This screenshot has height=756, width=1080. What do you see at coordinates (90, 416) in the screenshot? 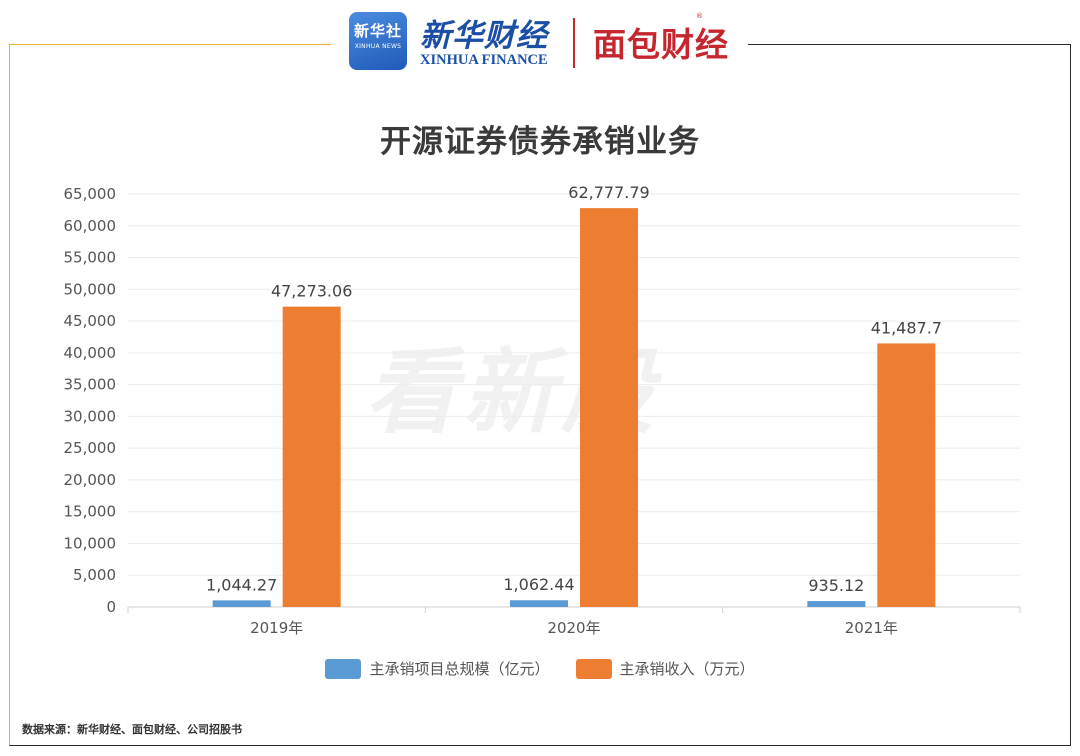
I see `y-tick-label: 30,000` at bounding box center [90, 416].